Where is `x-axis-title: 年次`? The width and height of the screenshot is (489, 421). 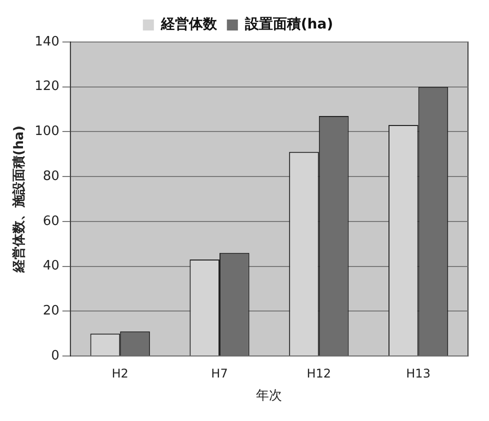
x-axis-title: 年次 is located at coordinates (269, 396).